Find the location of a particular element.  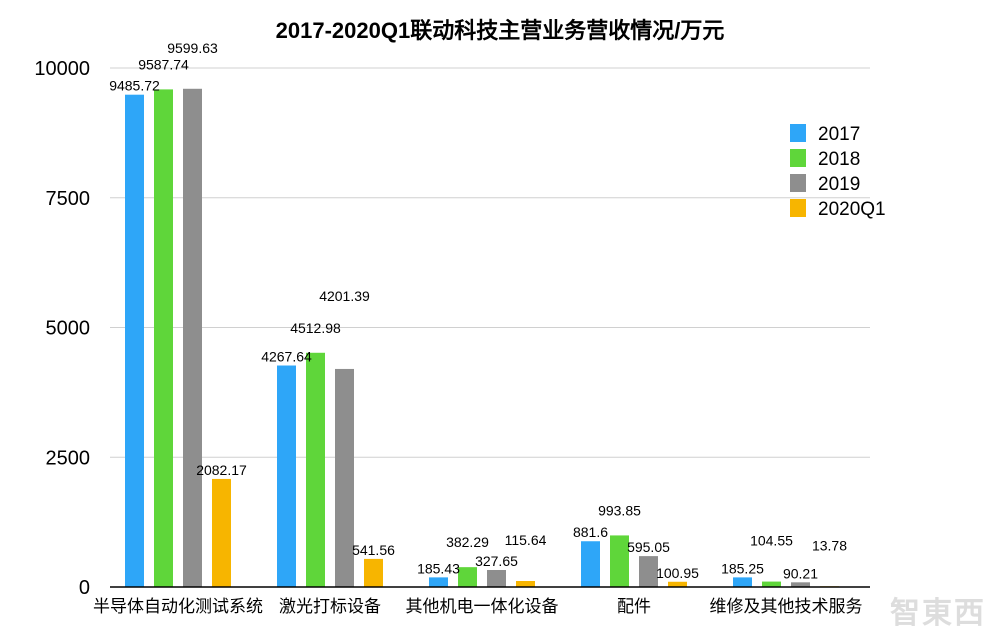

y-tick-label: 0 is located at coordinates (84, 588).